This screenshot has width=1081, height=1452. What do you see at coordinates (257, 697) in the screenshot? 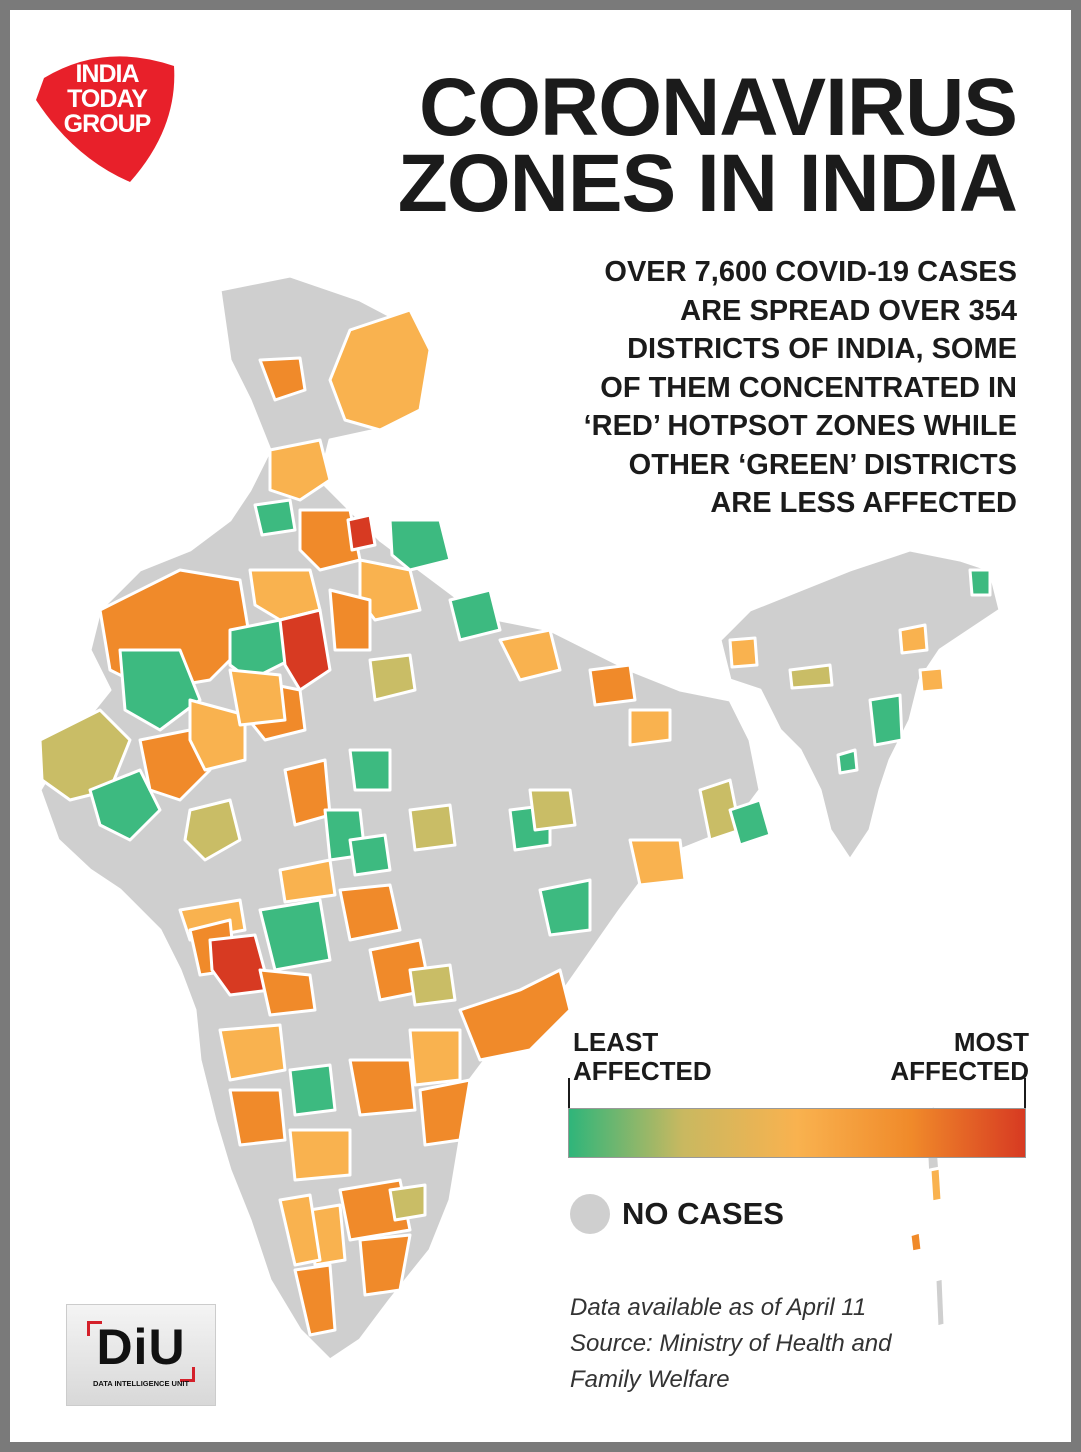
I see `mp-mid` at bounding box center [257, 697].